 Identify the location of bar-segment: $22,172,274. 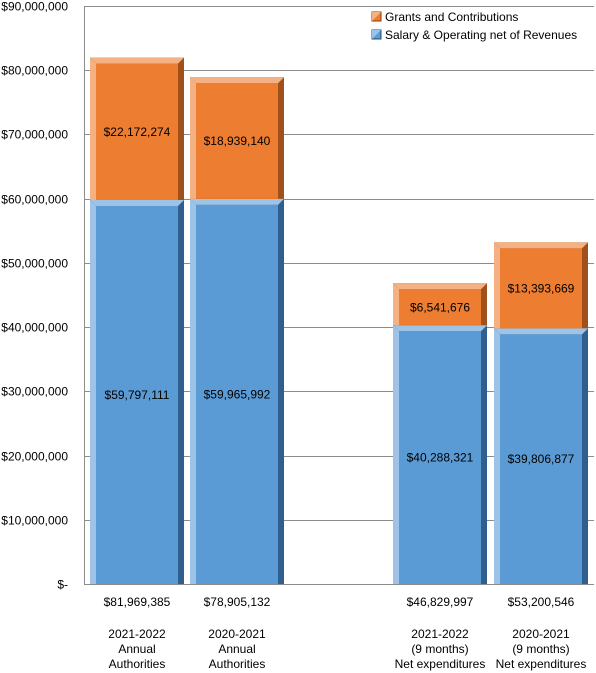
(137, 128).